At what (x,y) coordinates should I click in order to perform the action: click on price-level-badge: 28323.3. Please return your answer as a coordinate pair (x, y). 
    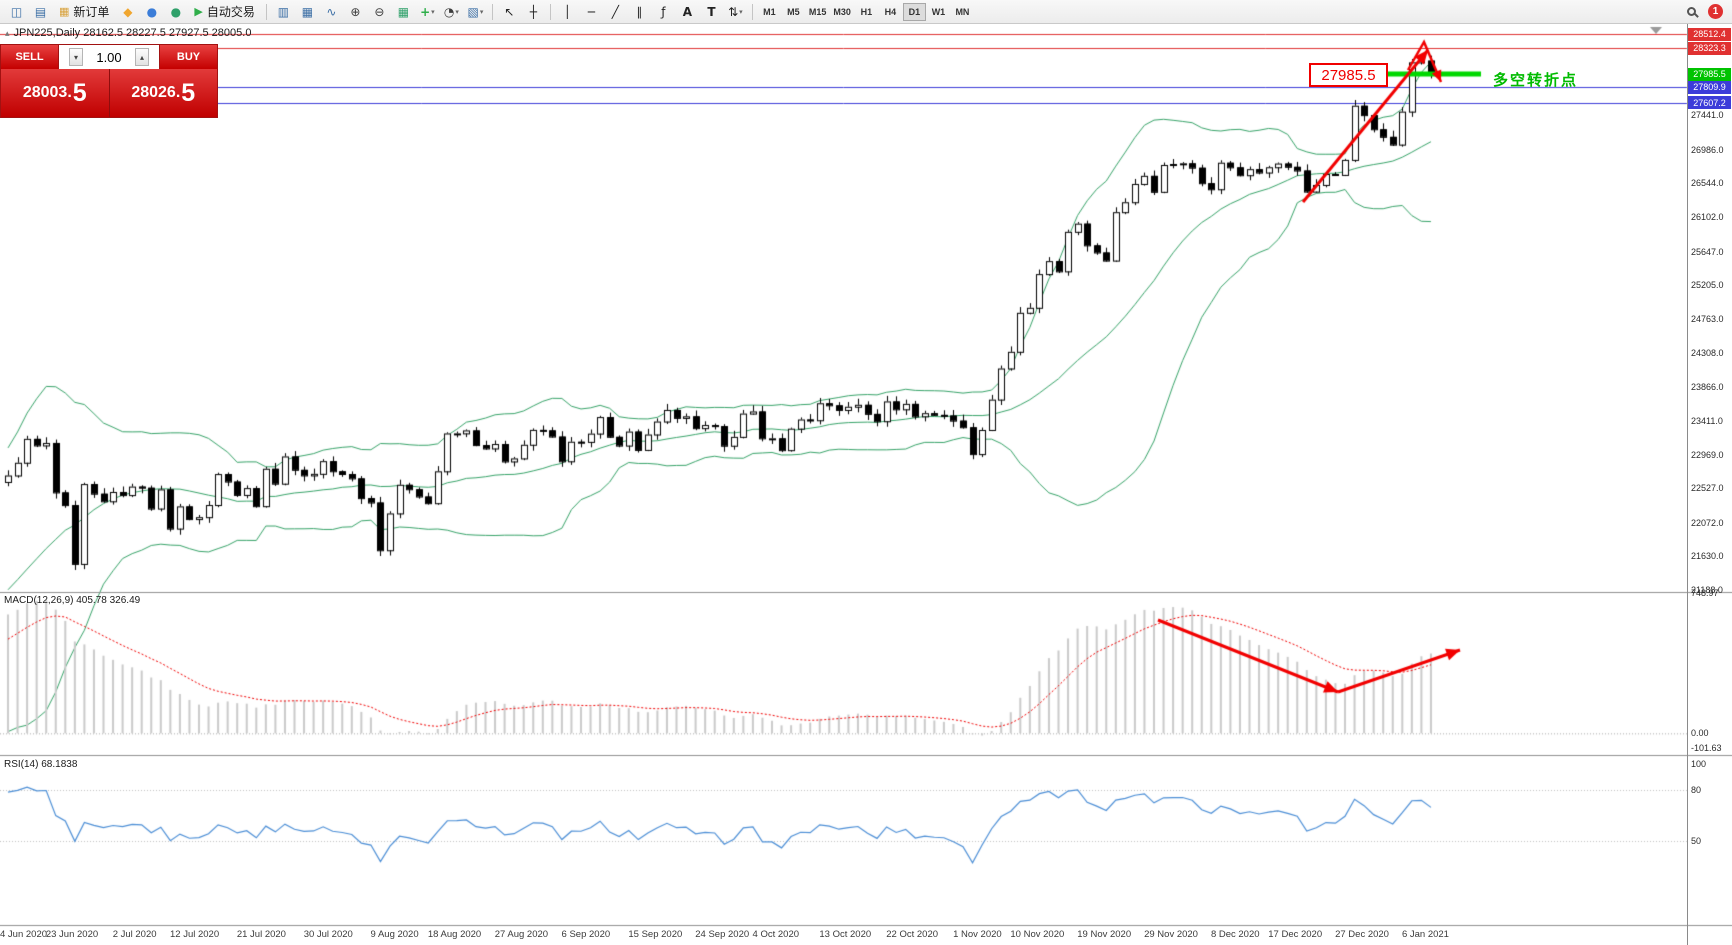
    Looking at the image, I should click on (1709, 48).